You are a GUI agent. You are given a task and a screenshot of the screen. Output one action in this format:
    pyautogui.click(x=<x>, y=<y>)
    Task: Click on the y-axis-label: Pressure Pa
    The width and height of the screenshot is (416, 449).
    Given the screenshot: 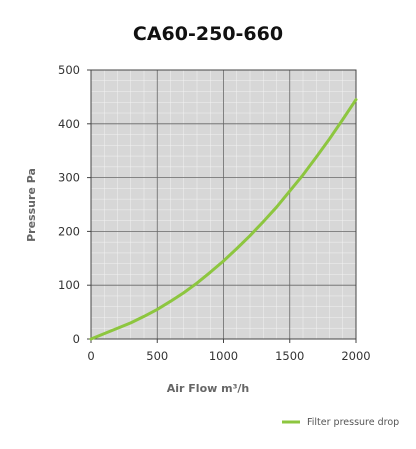 What is the action you would take?
    pyautogui.click(x=31, y=205)
    